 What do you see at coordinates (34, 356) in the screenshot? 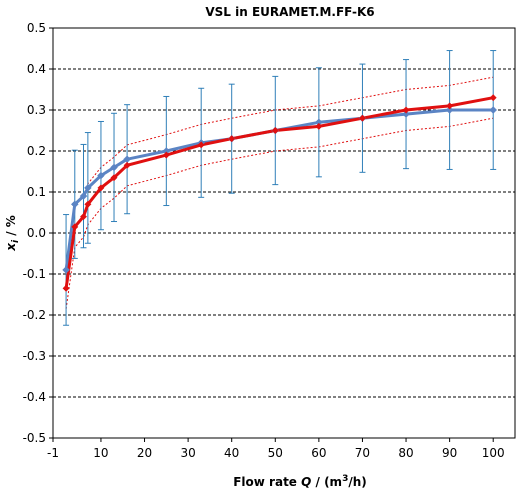
I see `y-tick-label: -0.3` at bounding box center [34, 356].